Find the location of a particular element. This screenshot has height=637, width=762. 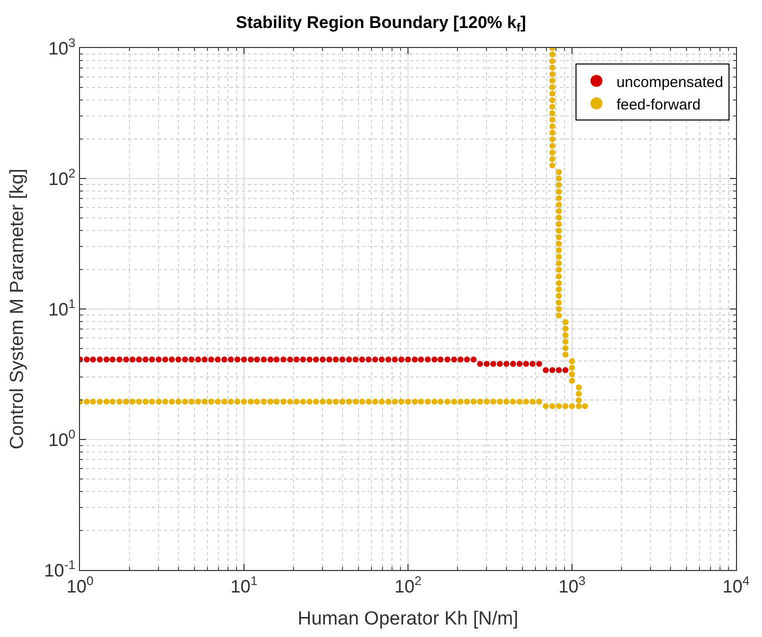

y-tick-label: 10$^{1}$ is located at coordinates (62, 308).